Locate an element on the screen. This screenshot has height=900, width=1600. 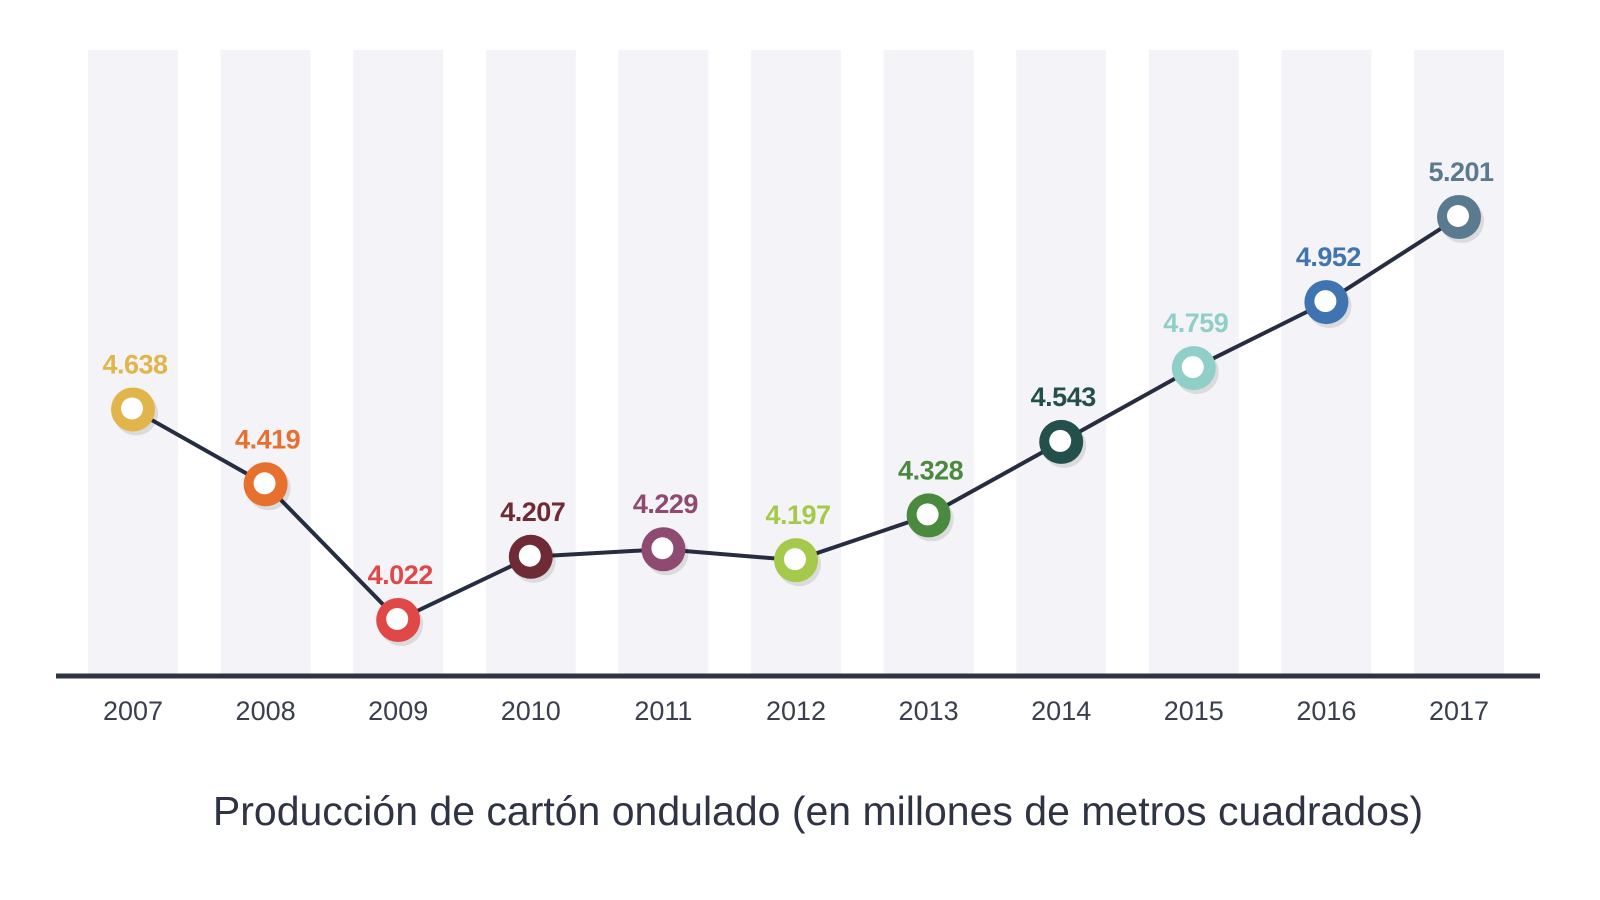
x-tick-label-2014: 2014 is located at coordinates (1061, 711).